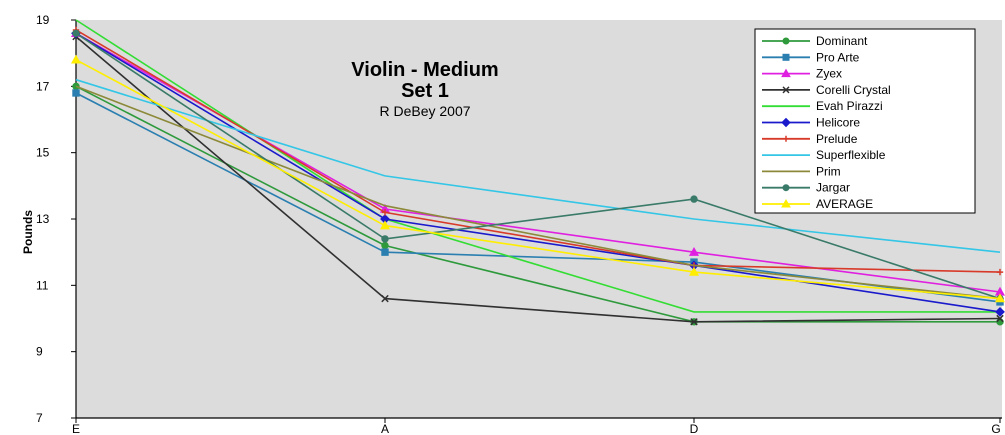 The width and height of the screenshot is (1005, 435). What do you see at coordinates (801, 171) in the screenshot?
I see `legend-item: Prim` at bounding box center [801, 171].